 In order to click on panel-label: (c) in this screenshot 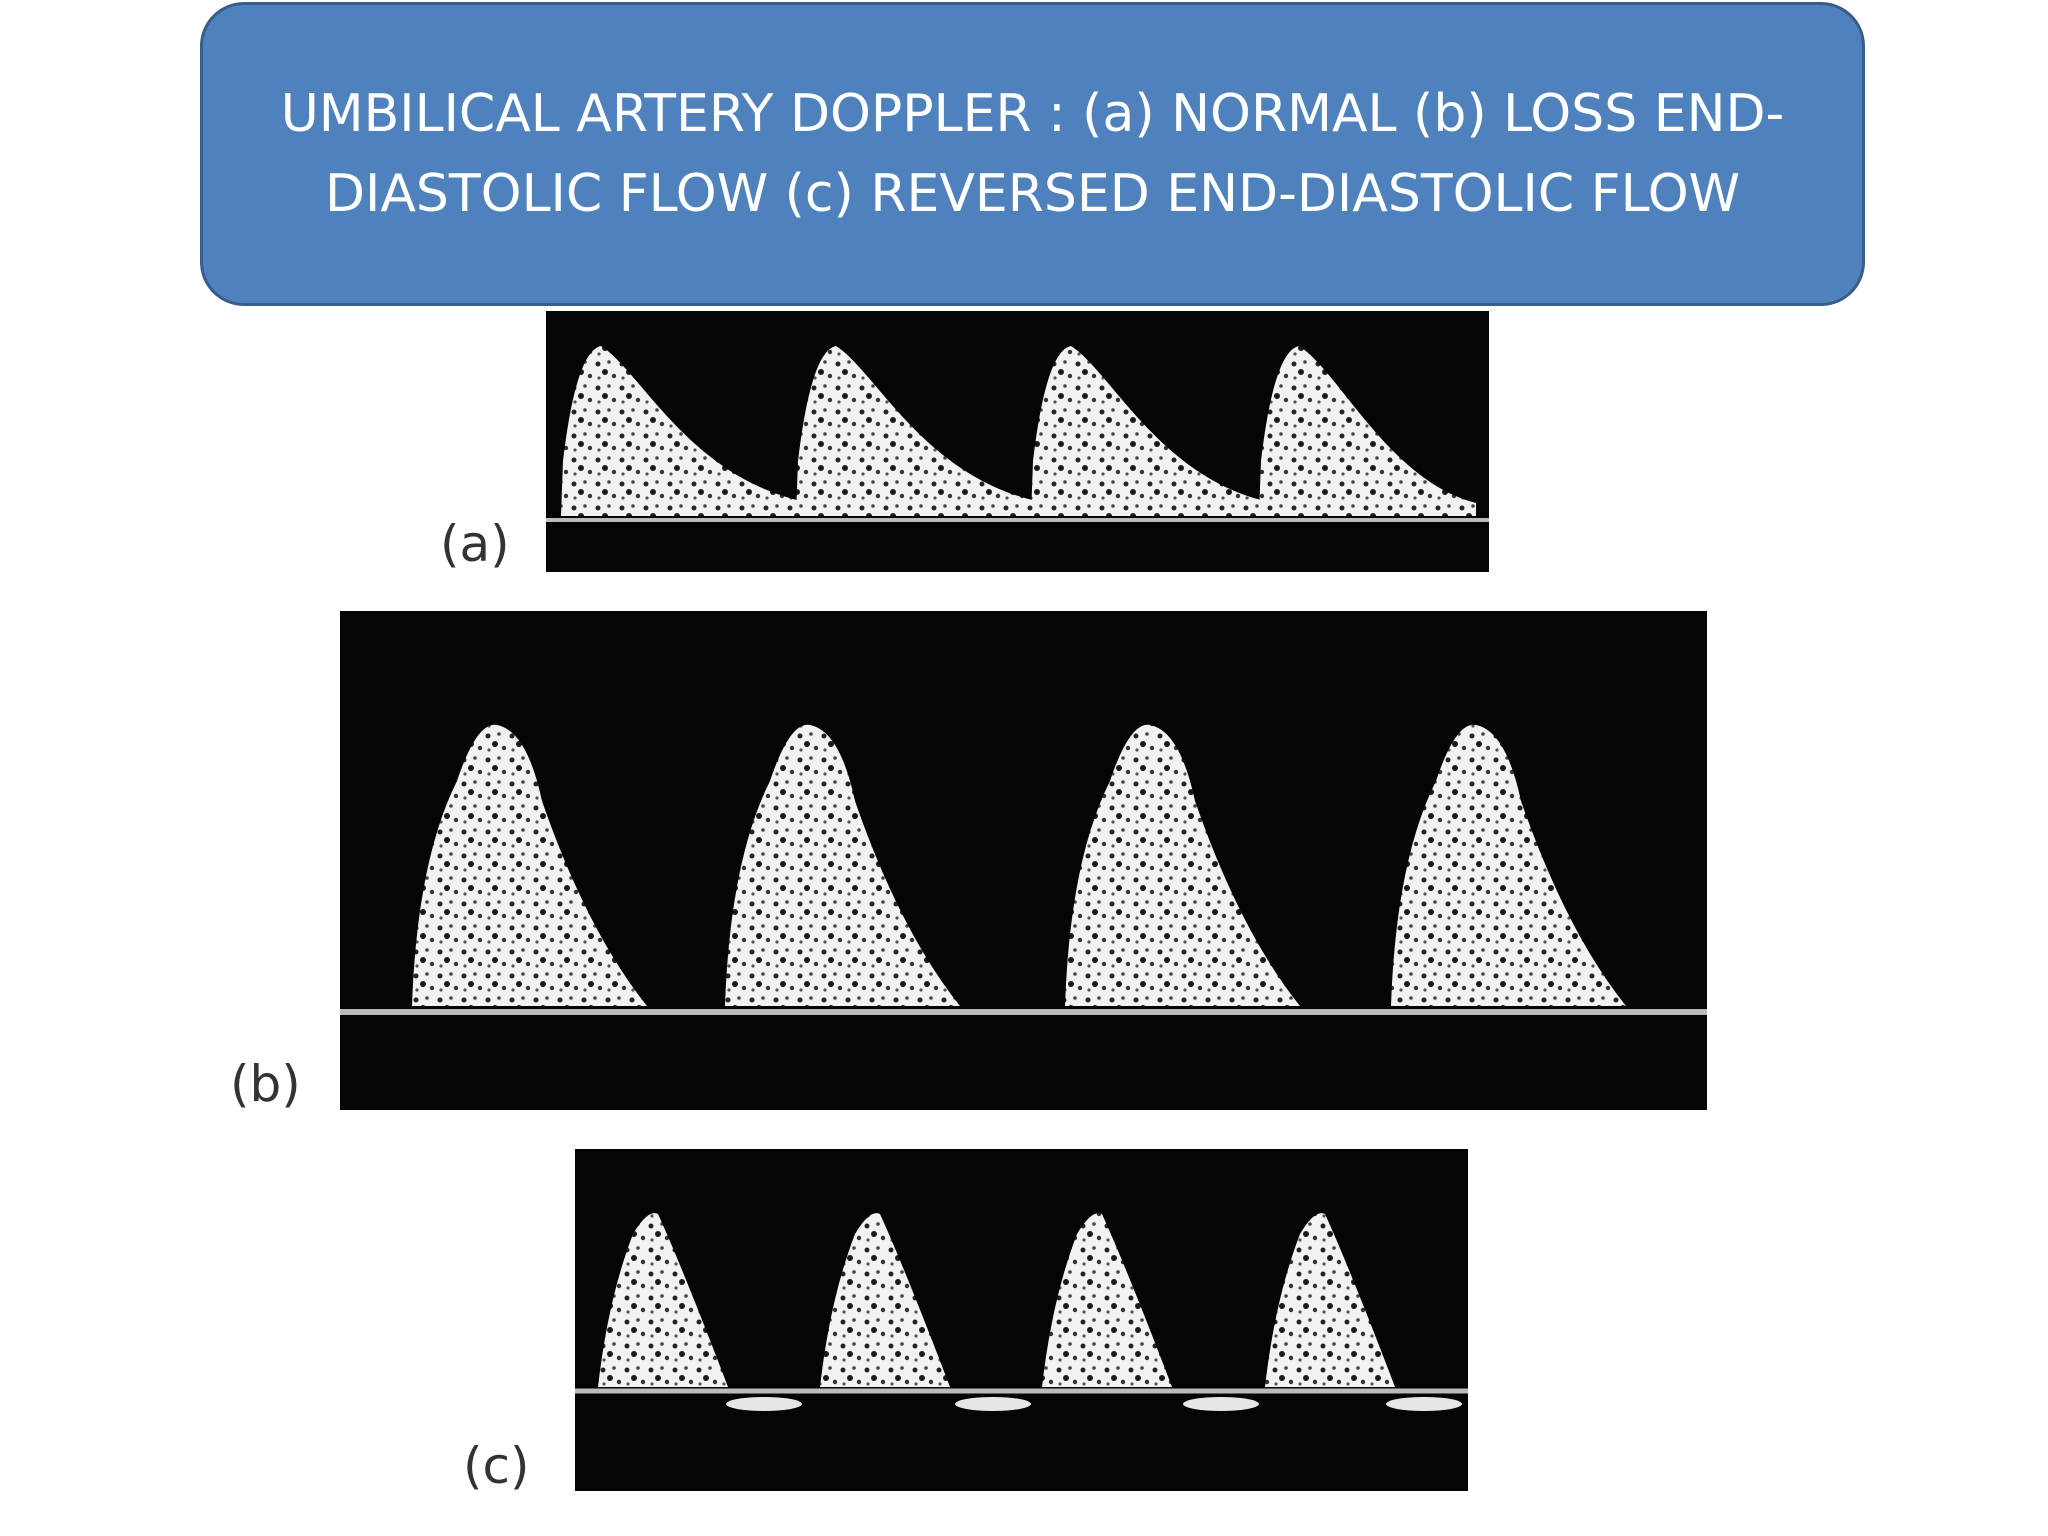, I will do `click(496, 1466)`.